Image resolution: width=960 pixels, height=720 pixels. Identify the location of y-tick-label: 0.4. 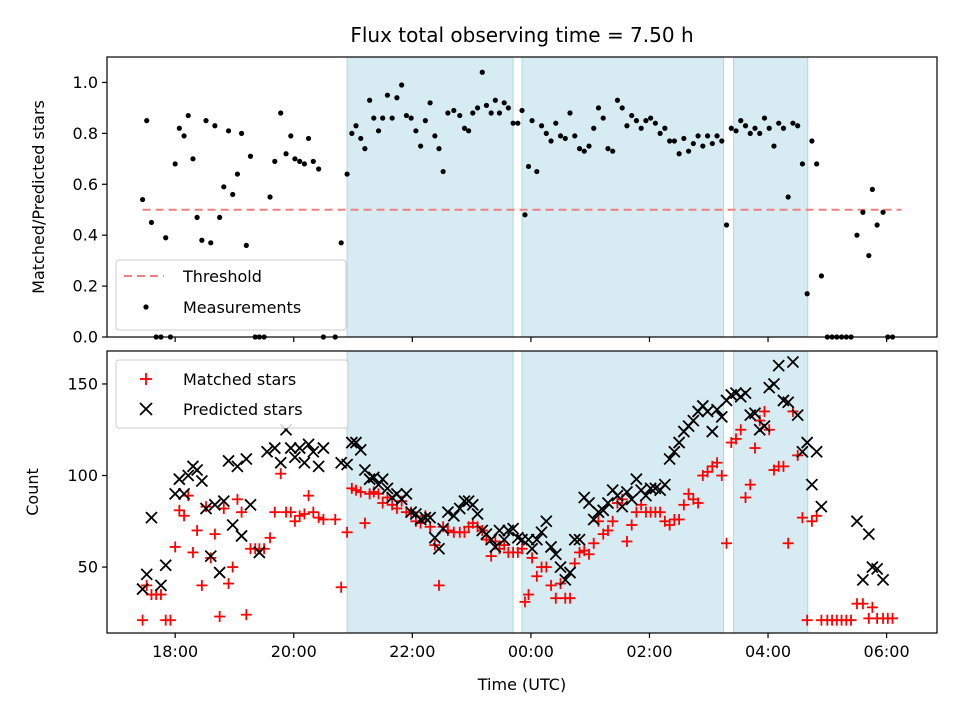
(85, 235).